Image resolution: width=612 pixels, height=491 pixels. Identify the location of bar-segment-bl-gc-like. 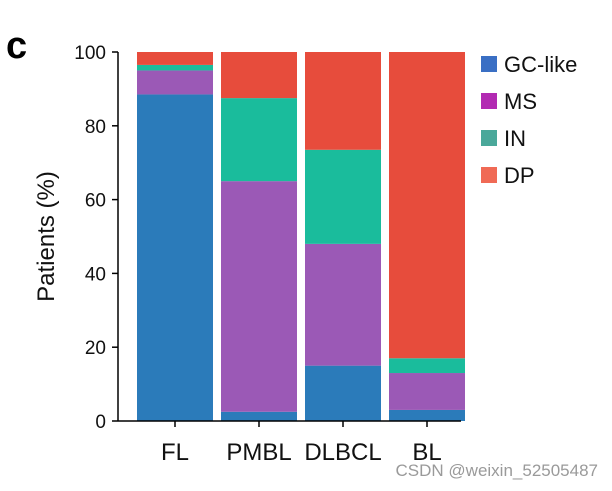
(427, 415).